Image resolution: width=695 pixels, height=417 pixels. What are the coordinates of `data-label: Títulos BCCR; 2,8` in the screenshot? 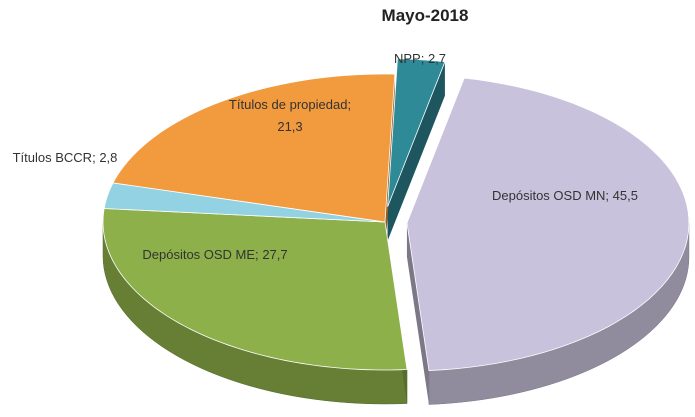 It's located at (65, 158).